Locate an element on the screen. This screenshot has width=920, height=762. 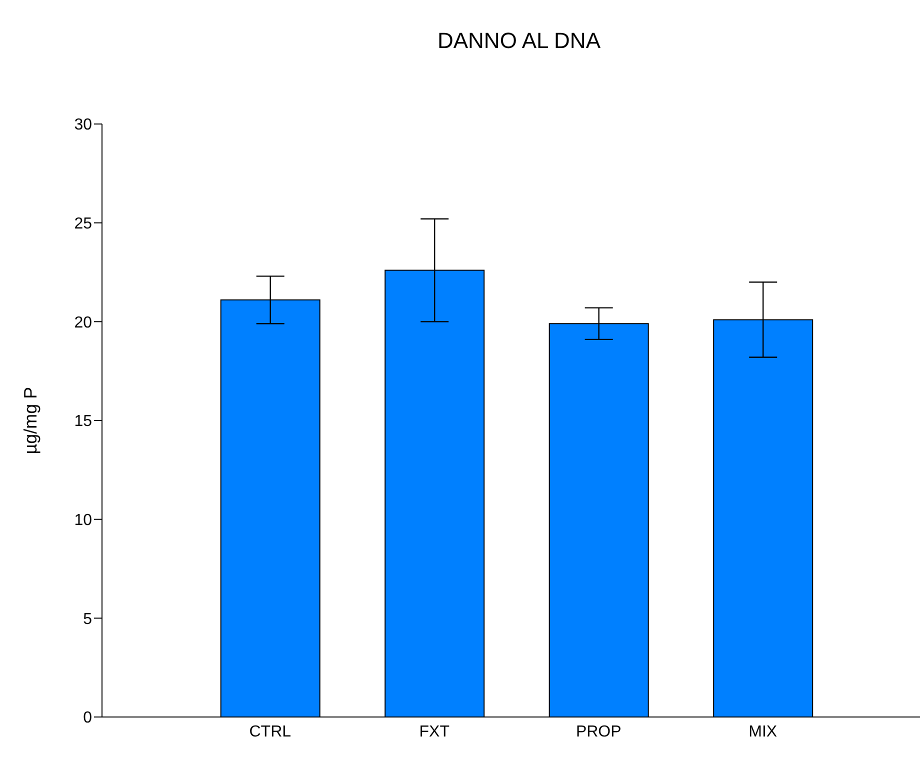
y-tick-label: 30 is located at coordinates (83, 125).